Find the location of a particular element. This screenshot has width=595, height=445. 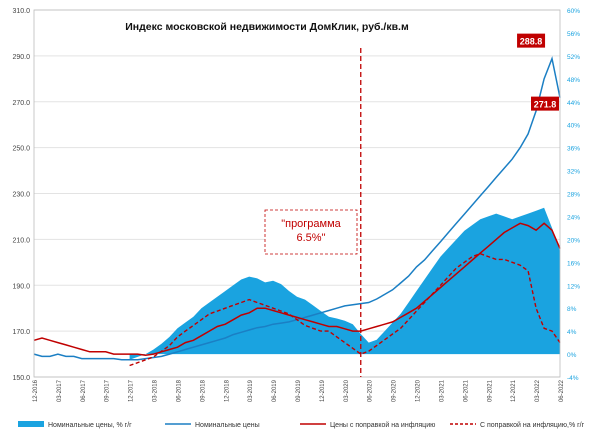

x-tick-label: 09-2021 is located at coordinates (490, 390).